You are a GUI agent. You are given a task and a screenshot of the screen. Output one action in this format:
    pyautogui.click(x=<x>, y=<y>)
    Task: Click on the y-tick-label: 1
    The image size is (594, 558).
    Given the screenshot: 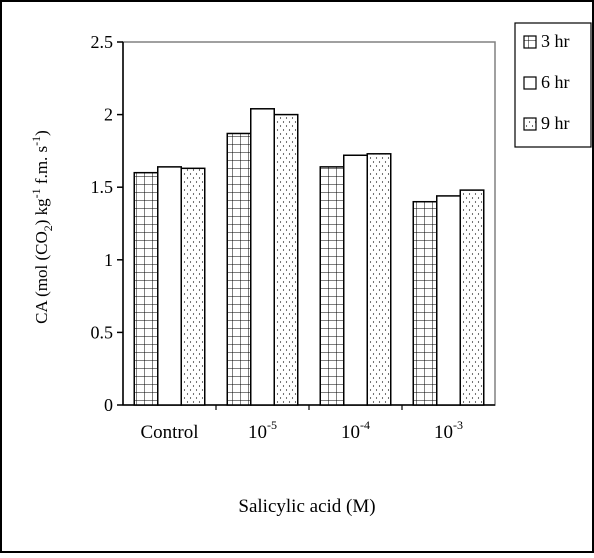 What is the action you would take?
    pyautogui.click(x=108, y=260)
    